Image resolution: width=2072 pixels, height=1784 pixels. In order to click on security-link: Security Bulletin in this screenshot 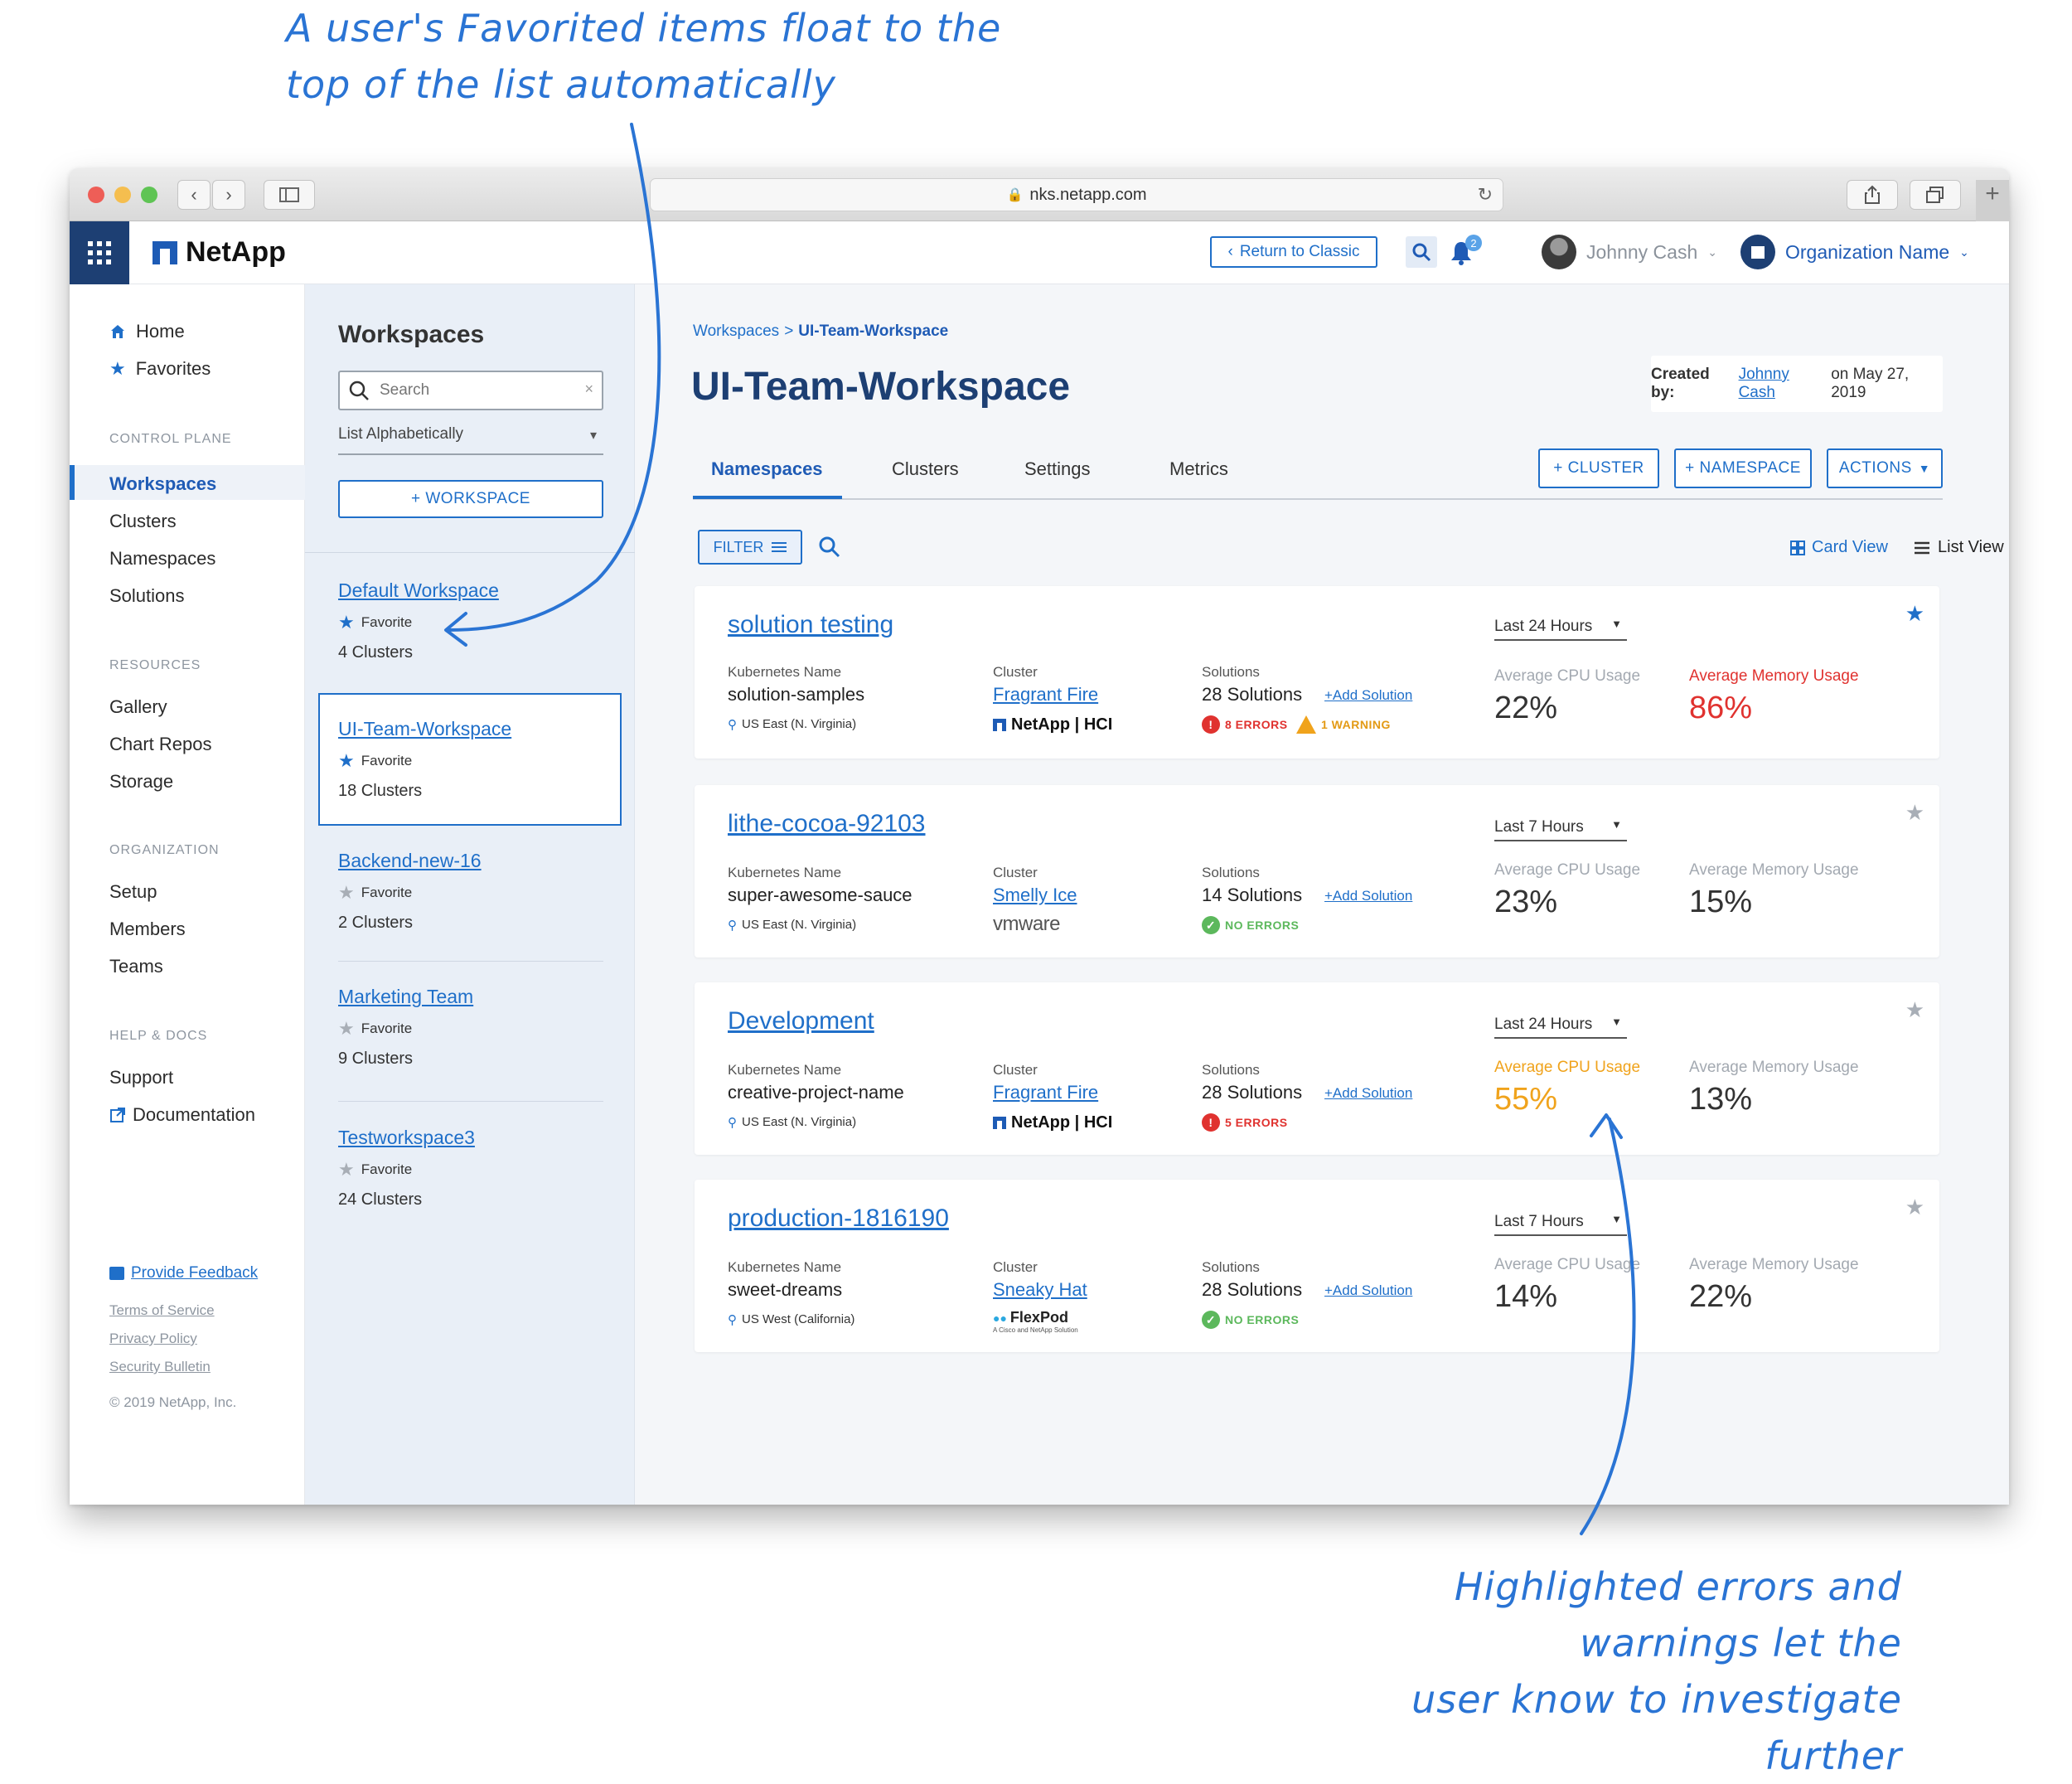, I will do `click(160, 1366)`.